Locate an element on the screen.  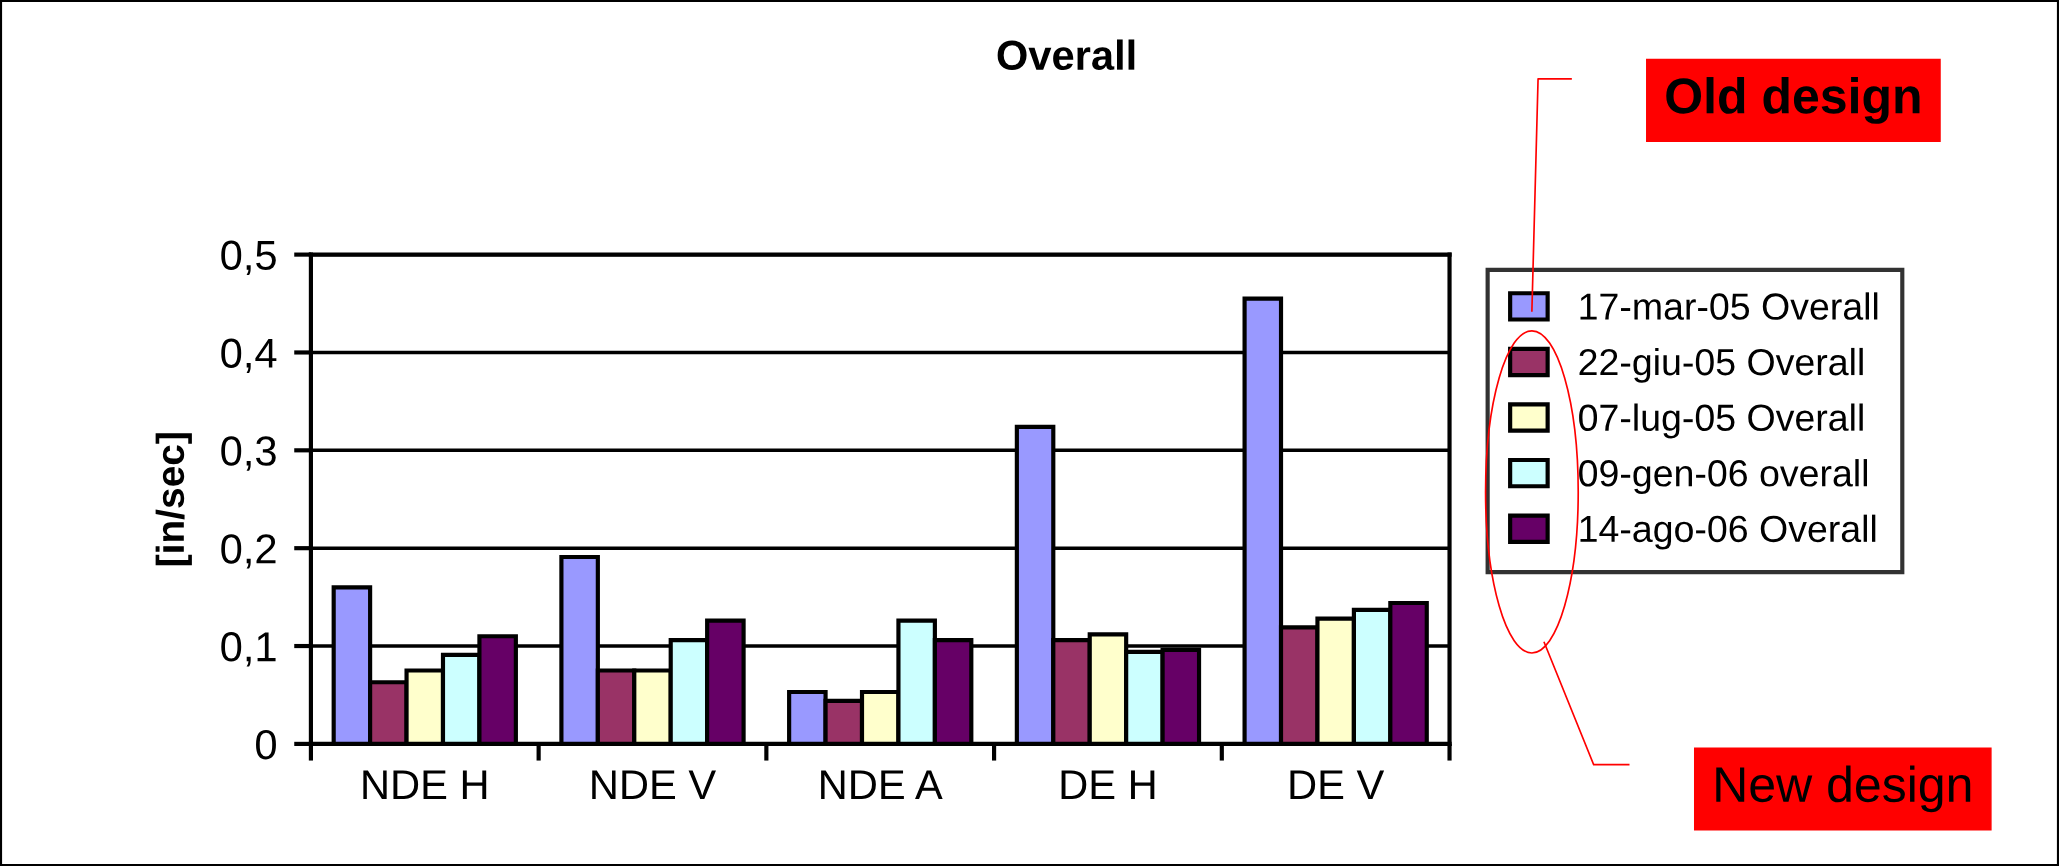
y-axis-title: [in/sec] is located at coordinates (173, 499).